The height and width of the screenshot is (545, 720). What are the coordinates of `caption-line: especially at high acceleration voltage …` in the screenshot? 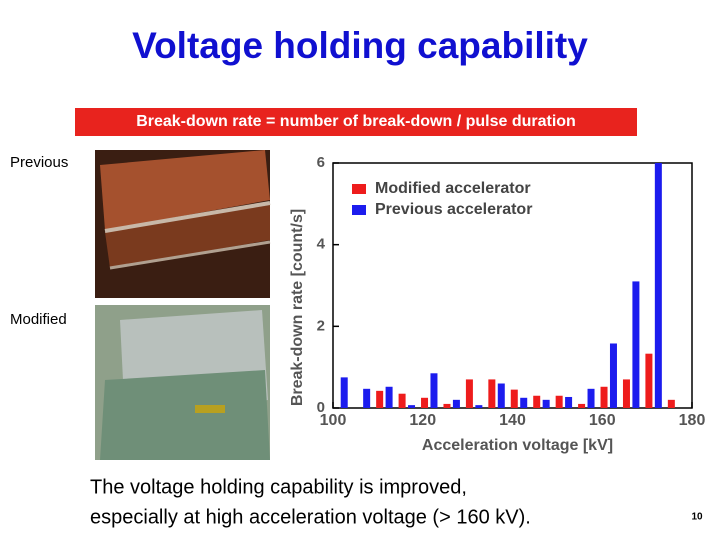 It's located at (310, 517).